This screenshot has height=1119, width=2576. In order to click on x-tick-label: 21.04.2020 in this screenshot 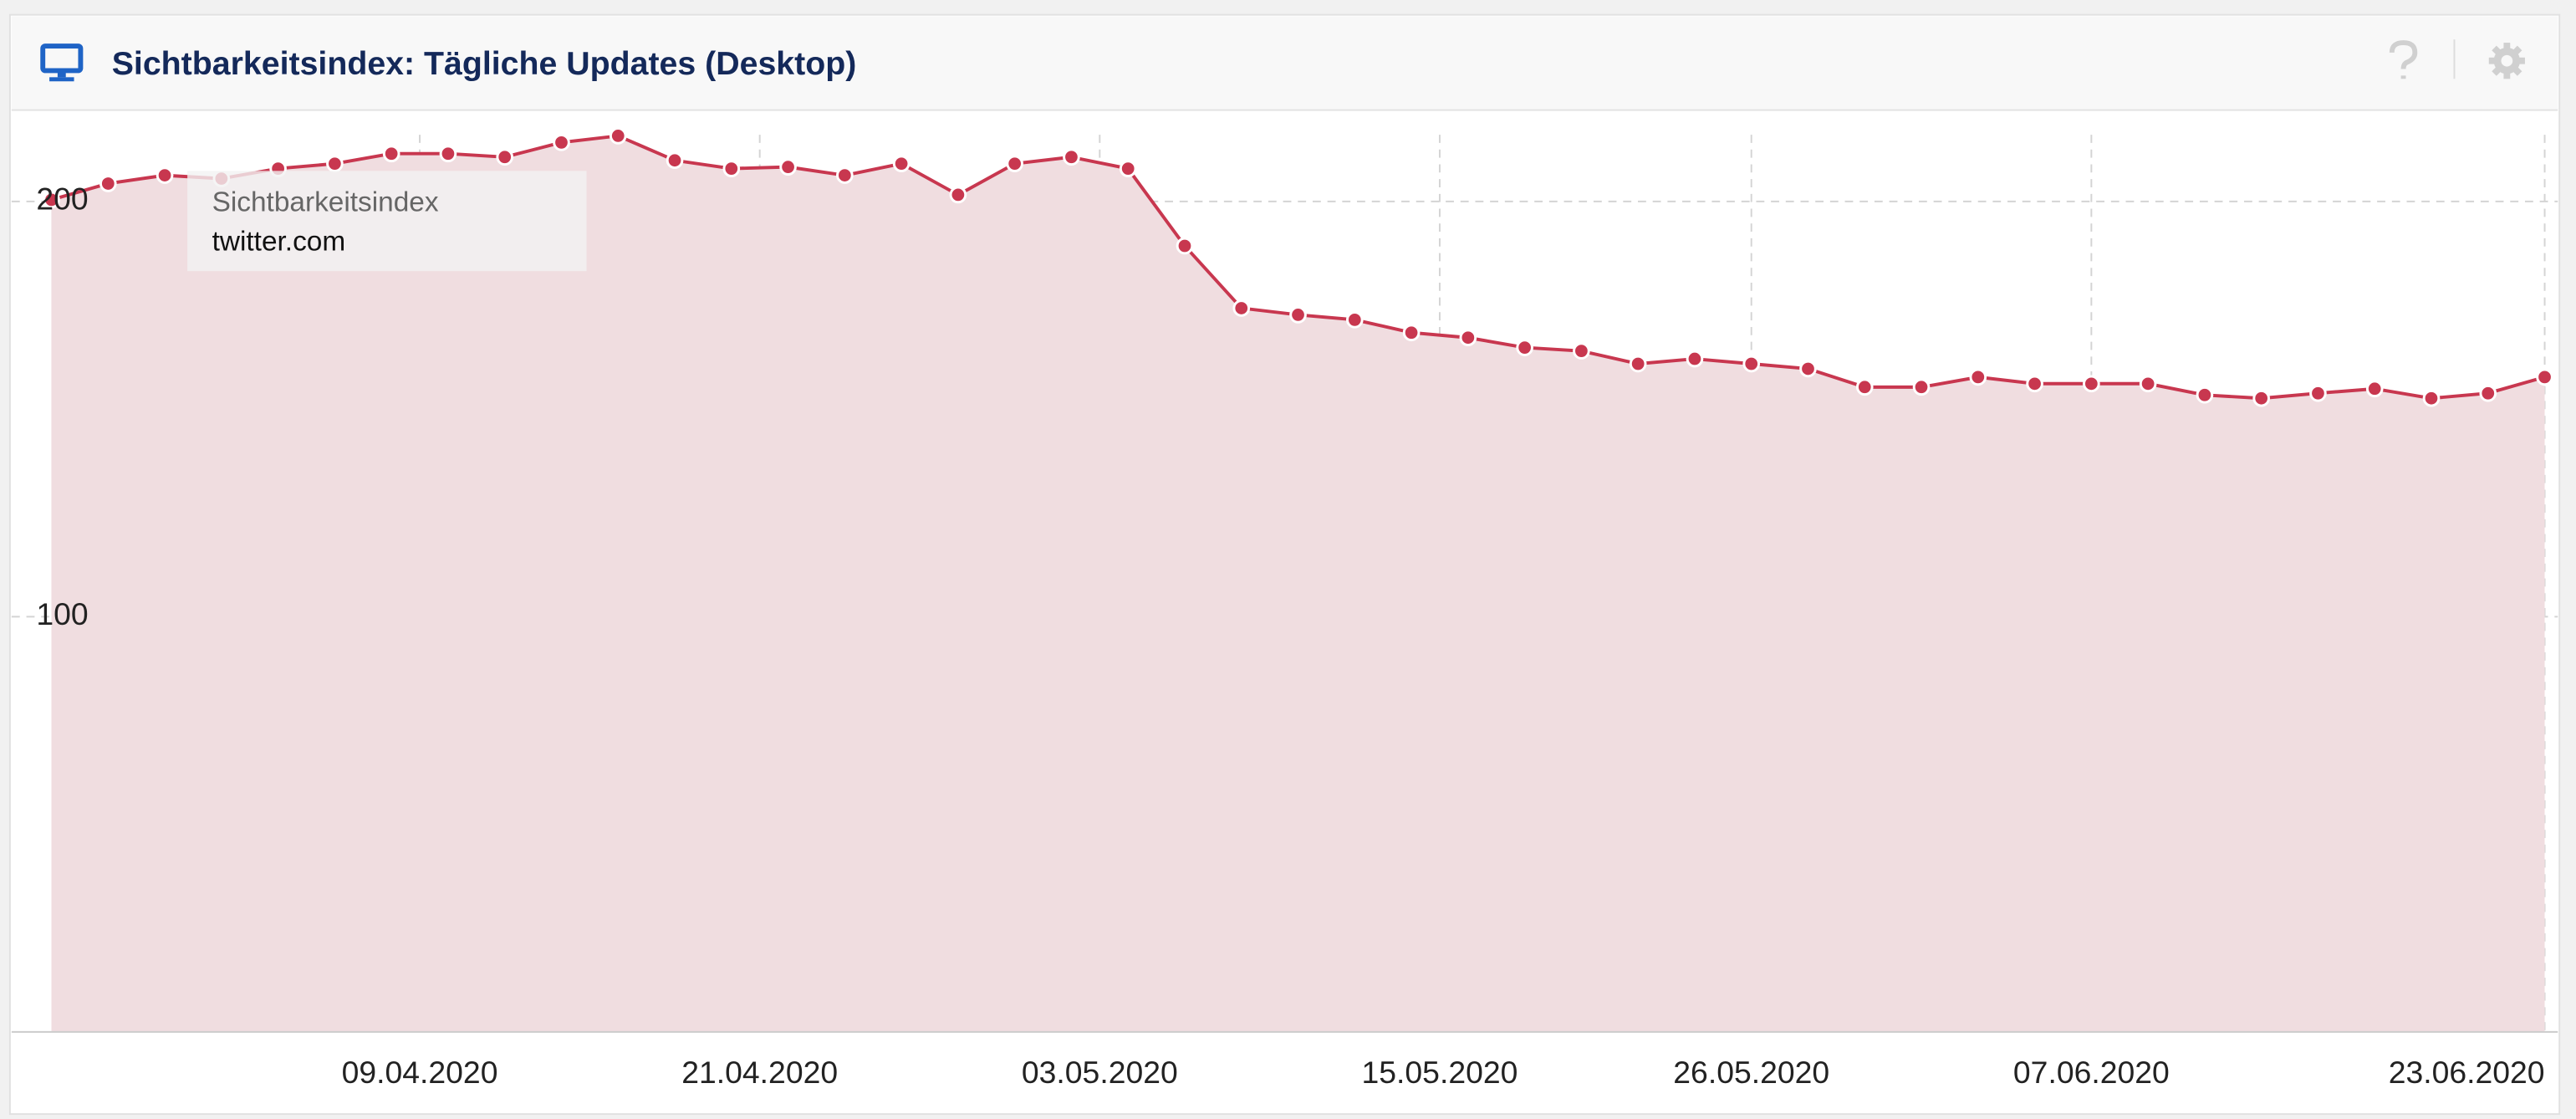, I will do `click(760, 1072)`.